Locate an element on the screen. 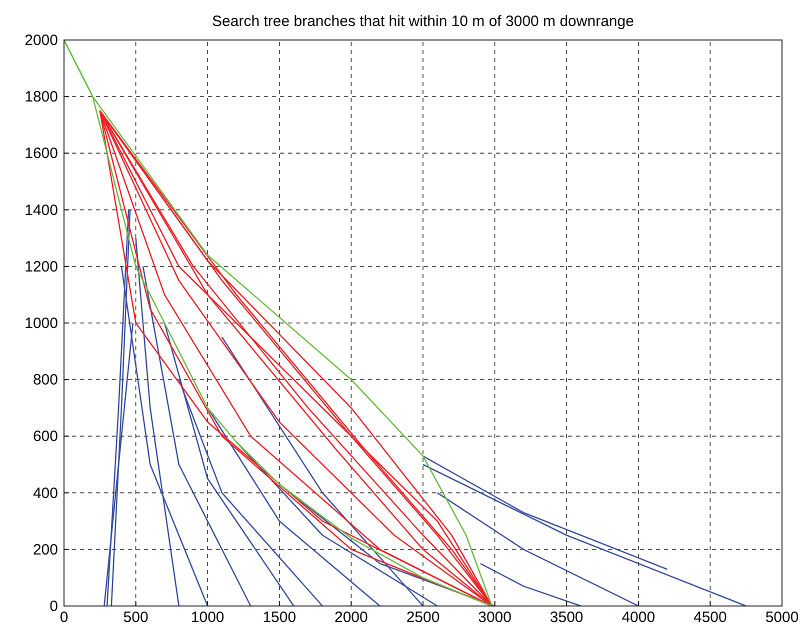 This screenshot has height=639, width=812. y-tick-label: 1800 is located at coordinates (41, 97).